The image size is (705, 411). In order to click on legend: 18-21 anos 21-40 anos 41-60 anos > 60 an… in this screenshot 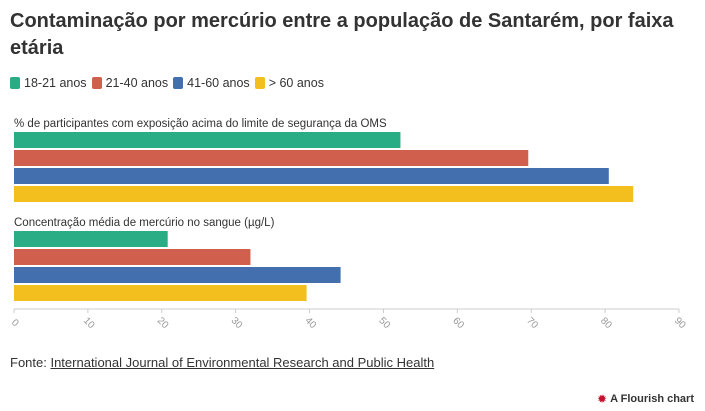, I will do `click(169, 83)`.